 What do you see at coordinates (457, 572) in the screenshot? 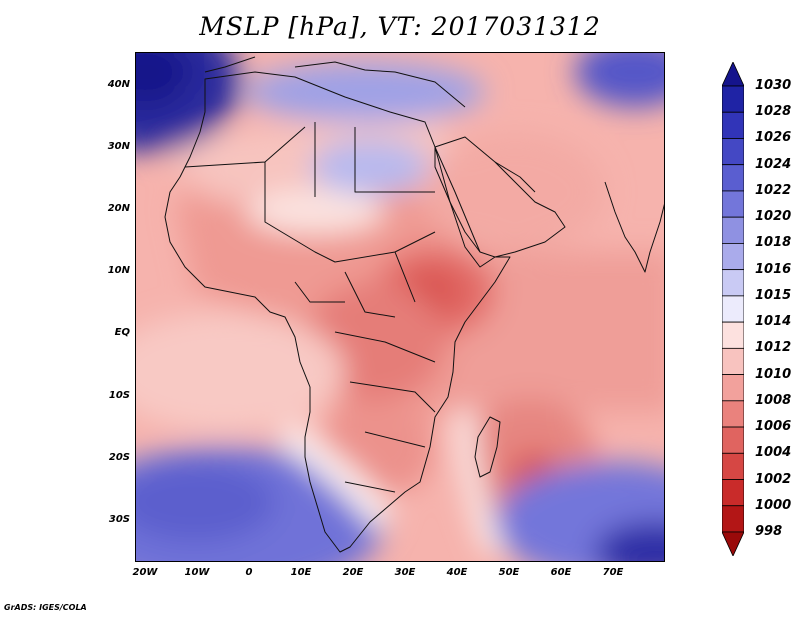
I see `x-tick-label: 40E` at bounding box center [457, 572].